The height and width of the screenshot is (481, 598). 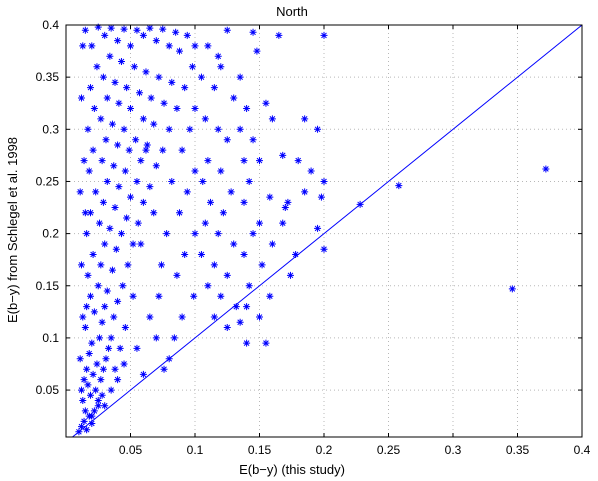 I want to click on y-tick-label: 0.15, so click(x=48, y=286).